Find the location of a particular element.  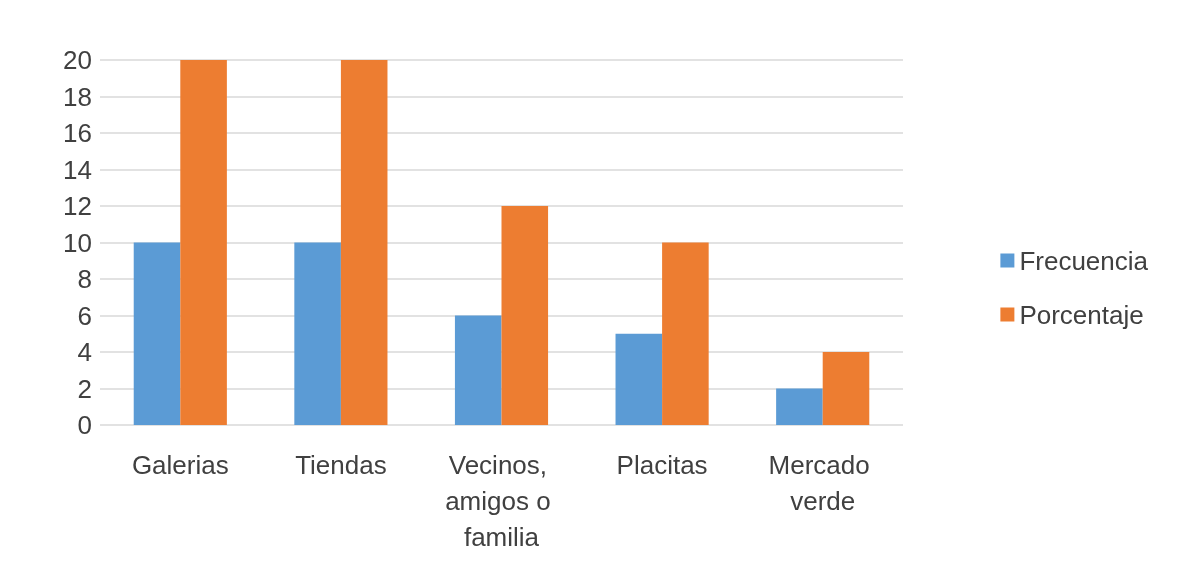

y-tick-label: 8 is located at coordinates (84, 279).